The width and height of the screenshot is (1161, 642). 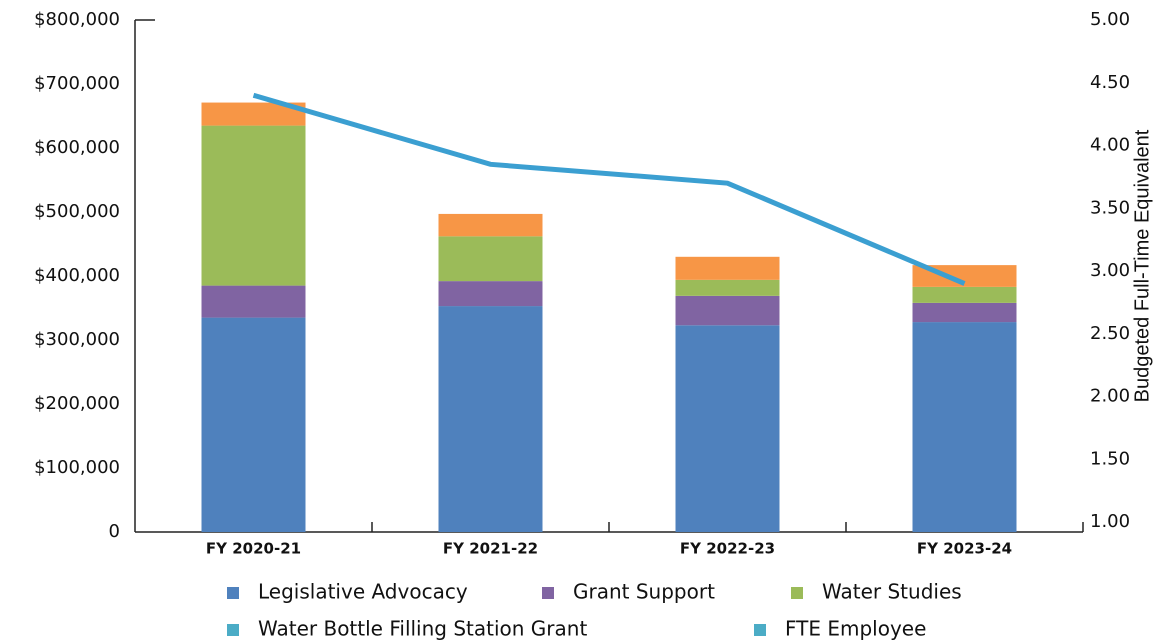 What do you see at coordinates (892, 592) in the screenshot?
I see `legend-label: Water Studies` at bounding box center [892, 592].